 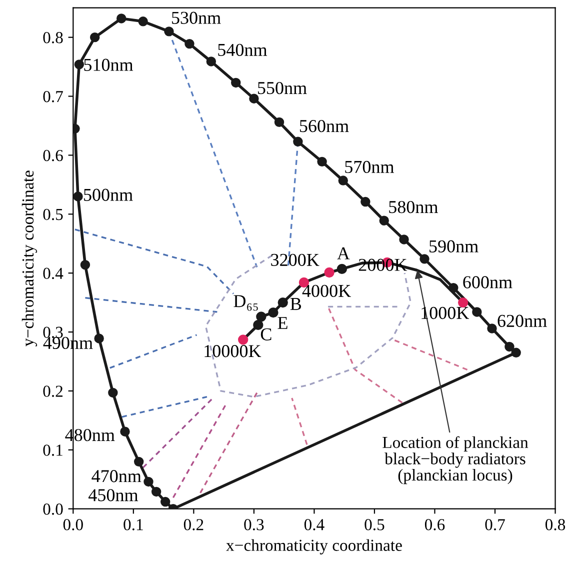 I want to click on annotation: 4000K, so click(x=326, y=291).